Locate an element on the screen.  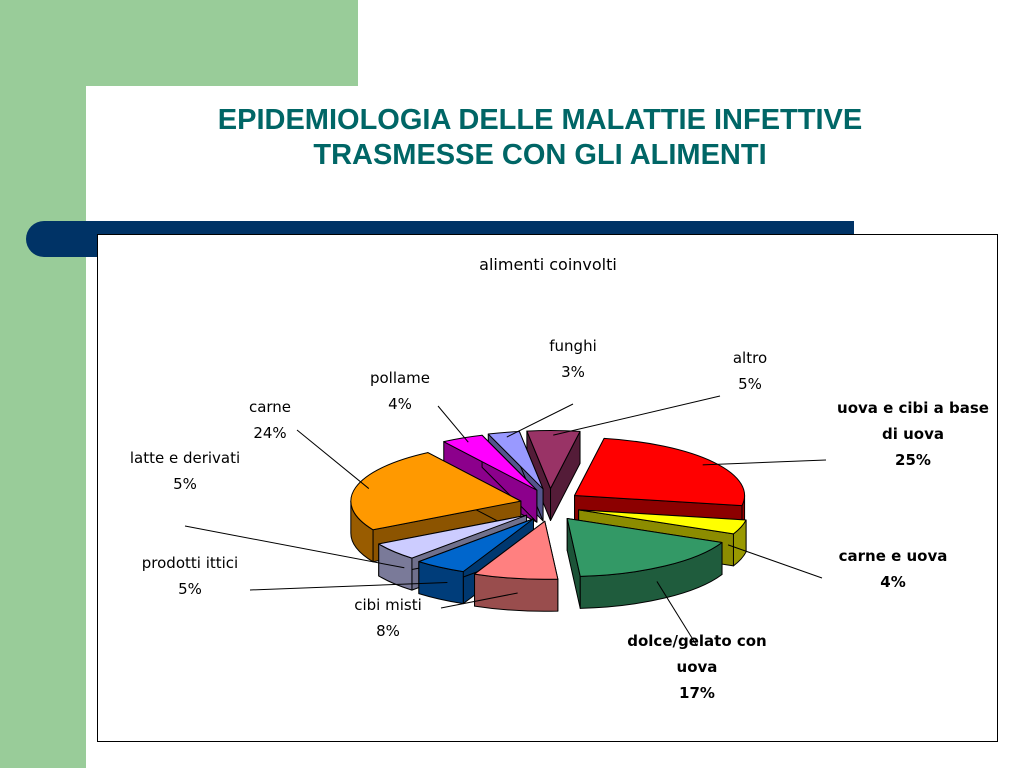
slice-percent-label: 8% is located at coordinates (388, 631).